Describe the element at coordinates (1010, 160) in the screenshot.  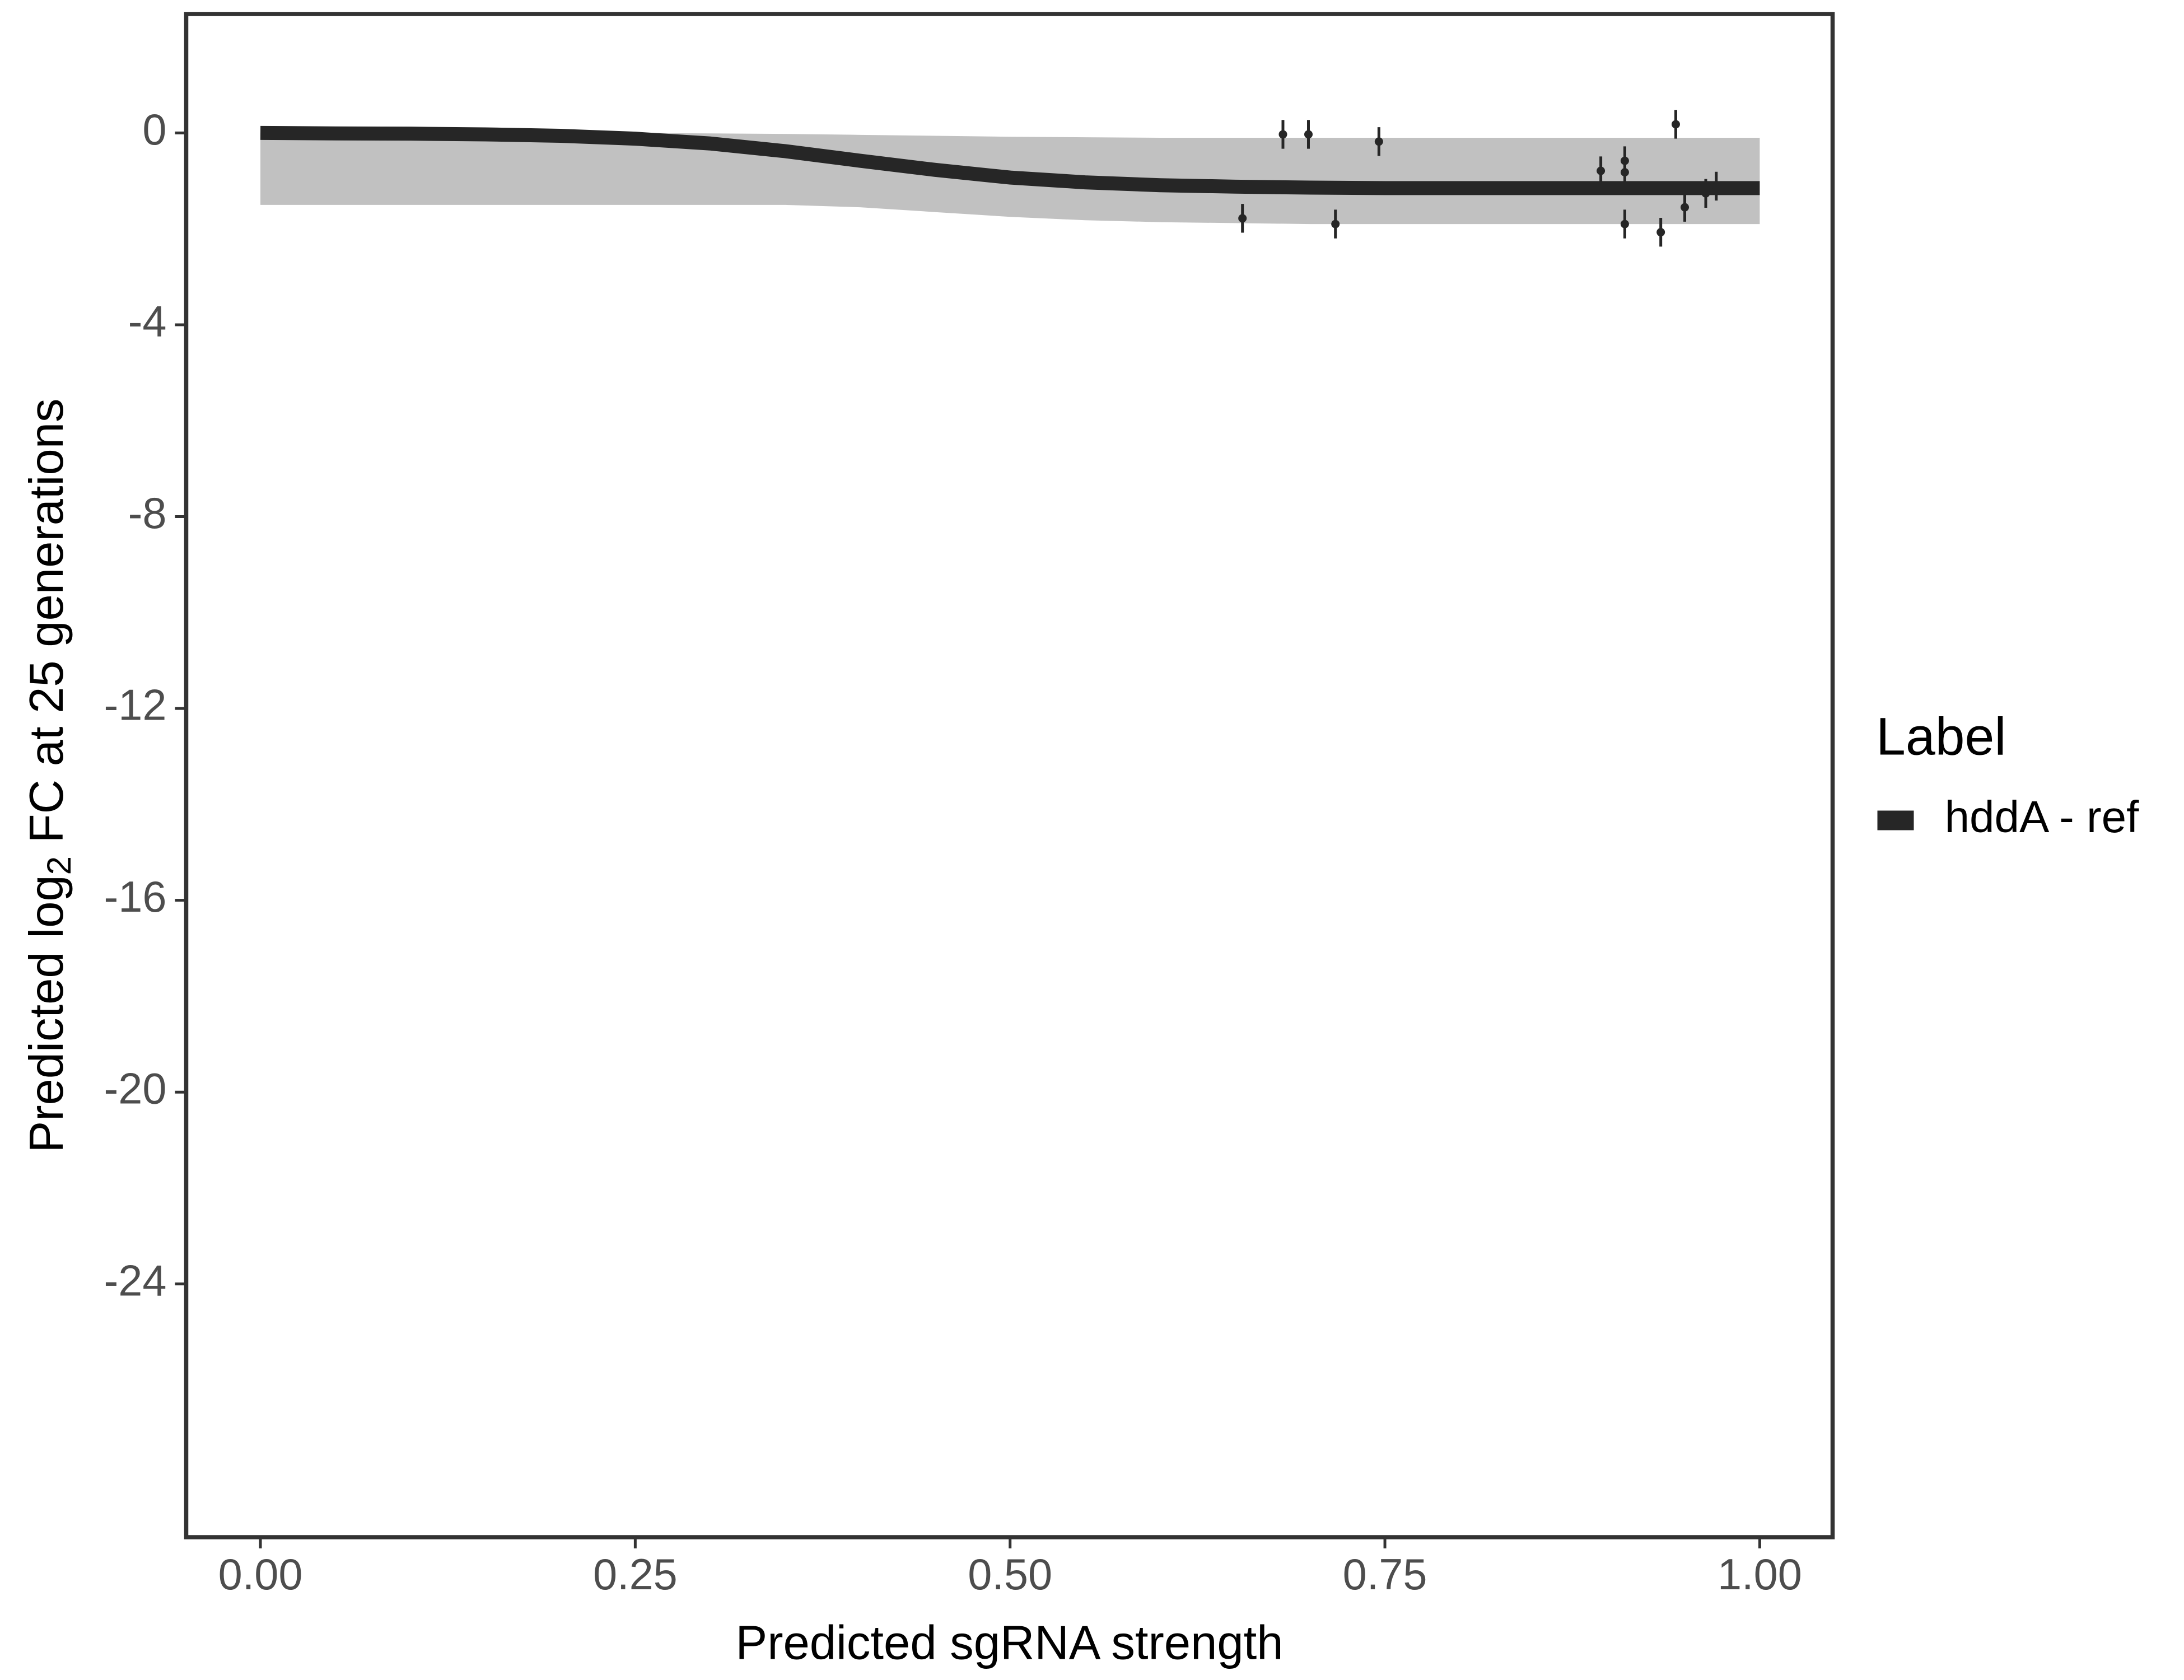
I see `series-line` at that location.